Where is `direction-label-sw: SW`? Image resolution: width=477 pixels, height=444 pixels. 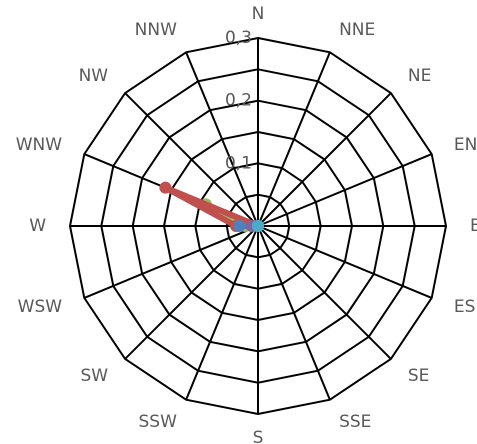
direction-label-sw: SW is located at coordinates (94, 376).